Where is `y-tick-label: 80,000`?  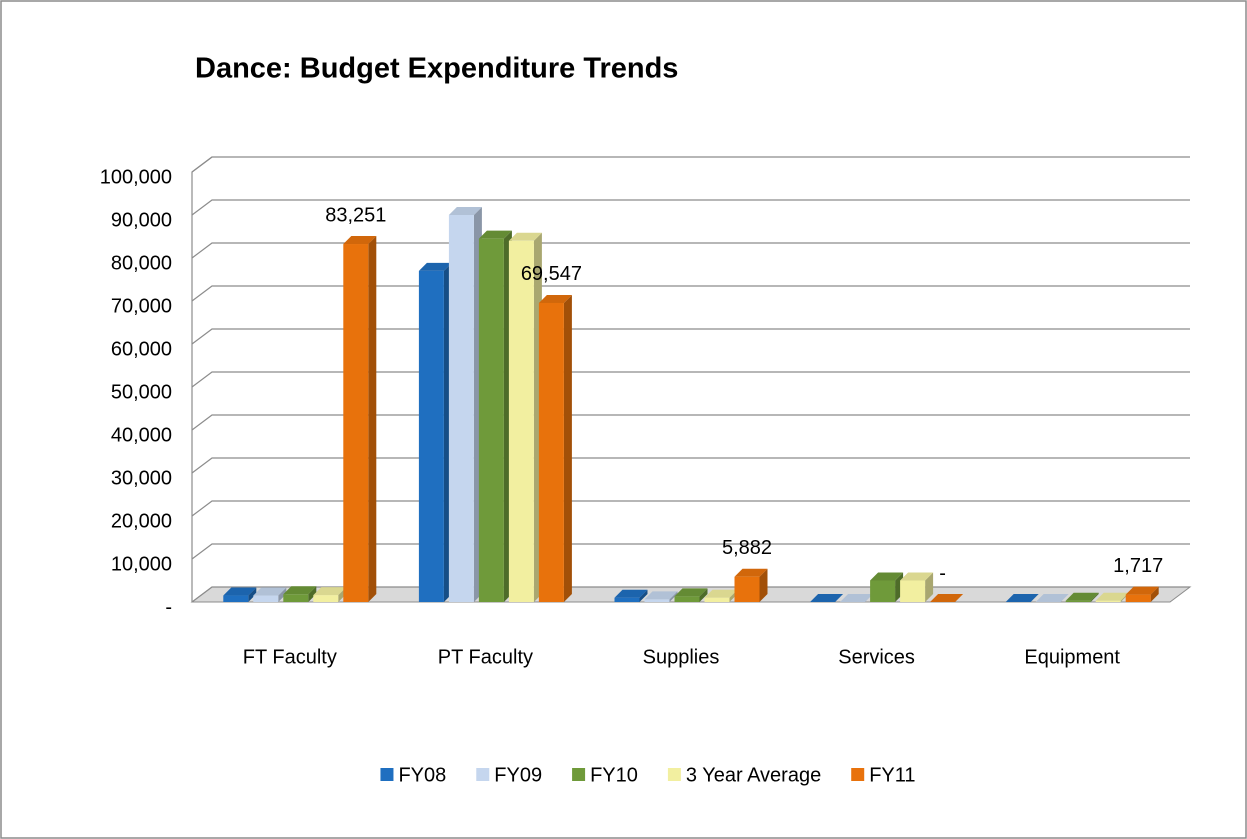
y-tick-label: 80,000 is located at coordinates (141, 263).